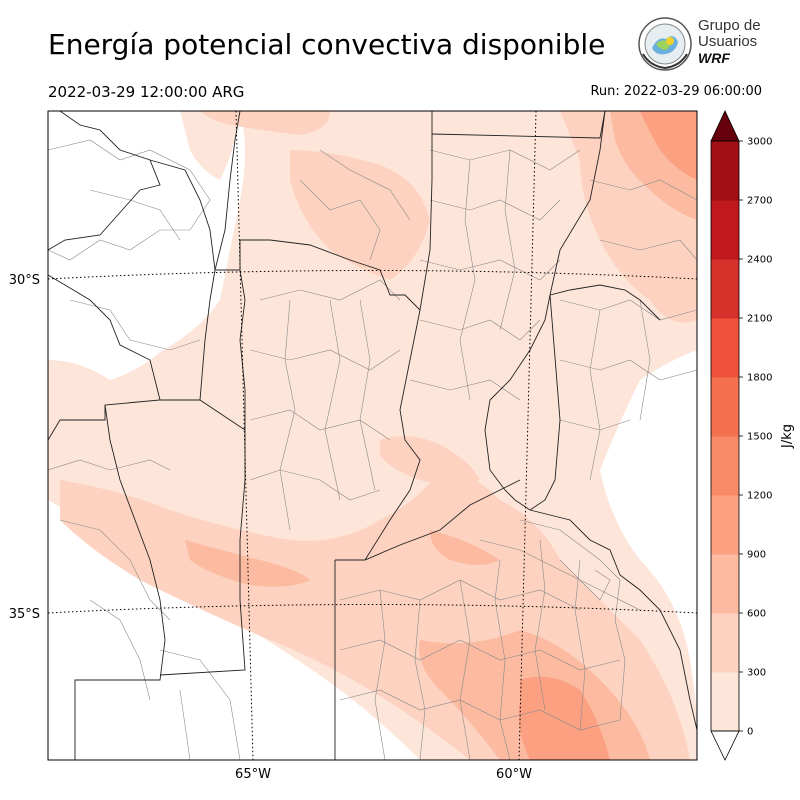 This screenshot has width=800, height=800. I want to click on colorbar-tick-label: 1800, so click(759, 378).